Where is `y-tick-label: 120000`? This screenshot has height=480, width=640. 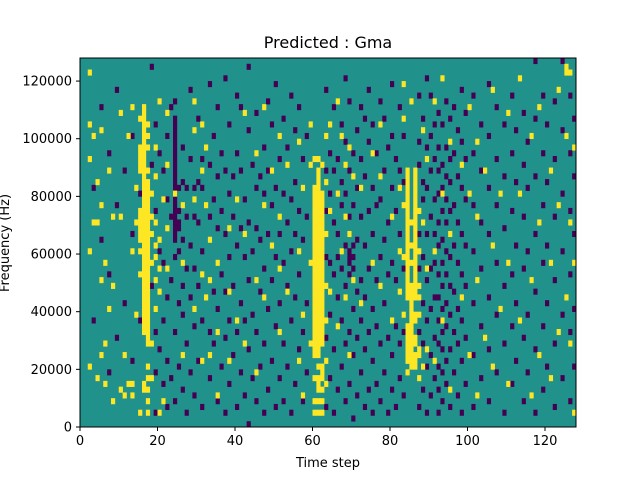
y-tick-label: 120000 is located at coordinates (47, 82).